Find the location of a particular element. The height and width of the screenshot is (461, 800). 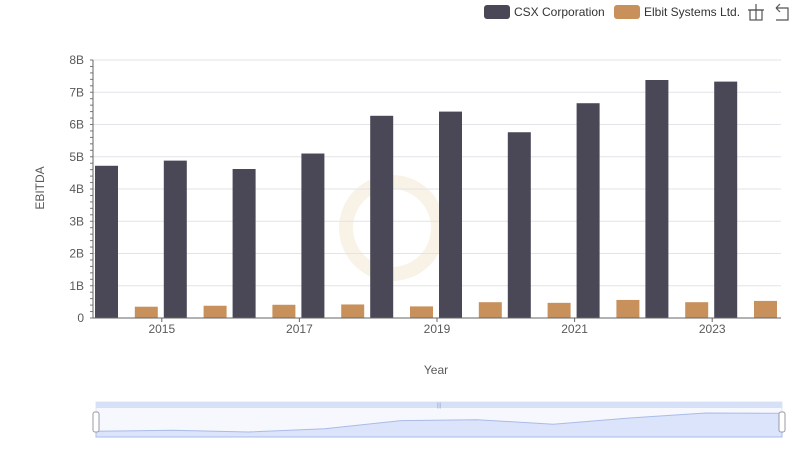

legend-label-csx: CSX Corporation is located at coordinates (559, 12).